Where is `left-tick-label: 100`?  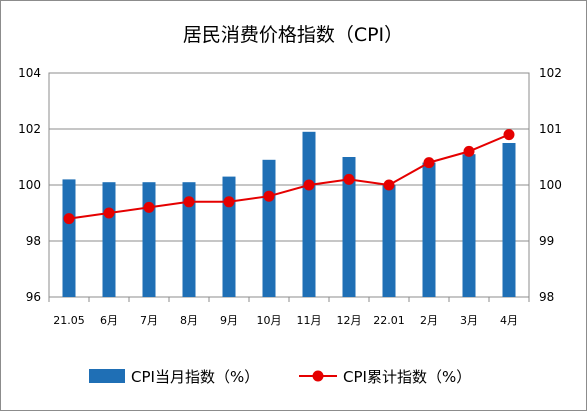 left-tick-label: 100 is located at coordinates (29, 185).